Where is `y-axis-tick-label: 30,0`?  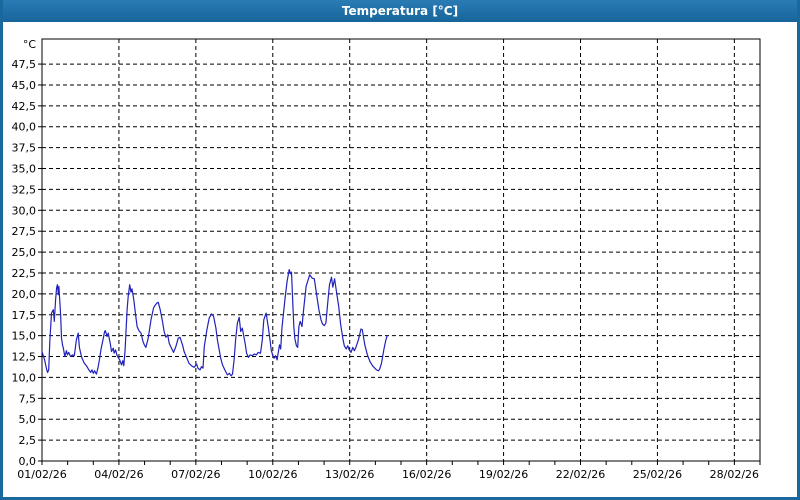
y-axis-tick-label: 30,0 is located at coordinates (24, 210).